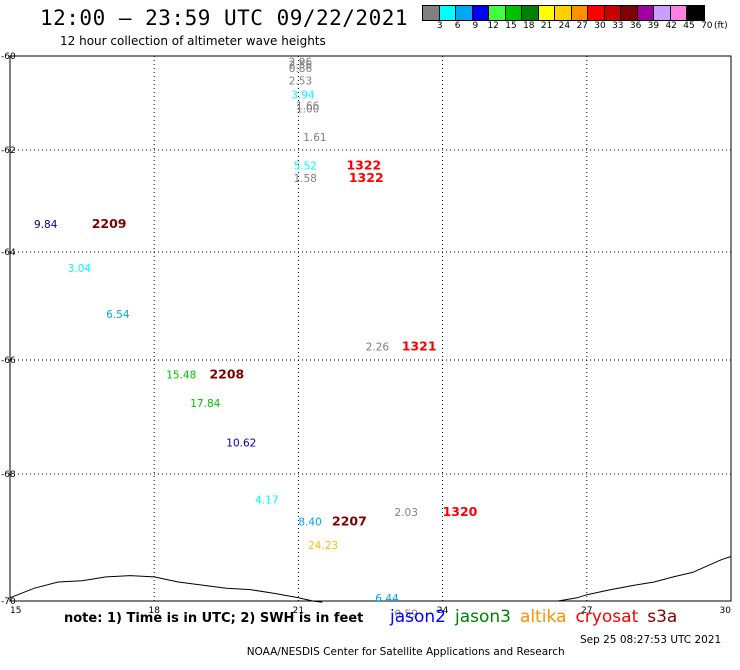  Describe the element at coordinates (15, 611) in the screenshot. I see `lon-tick-label: 15` at that location.